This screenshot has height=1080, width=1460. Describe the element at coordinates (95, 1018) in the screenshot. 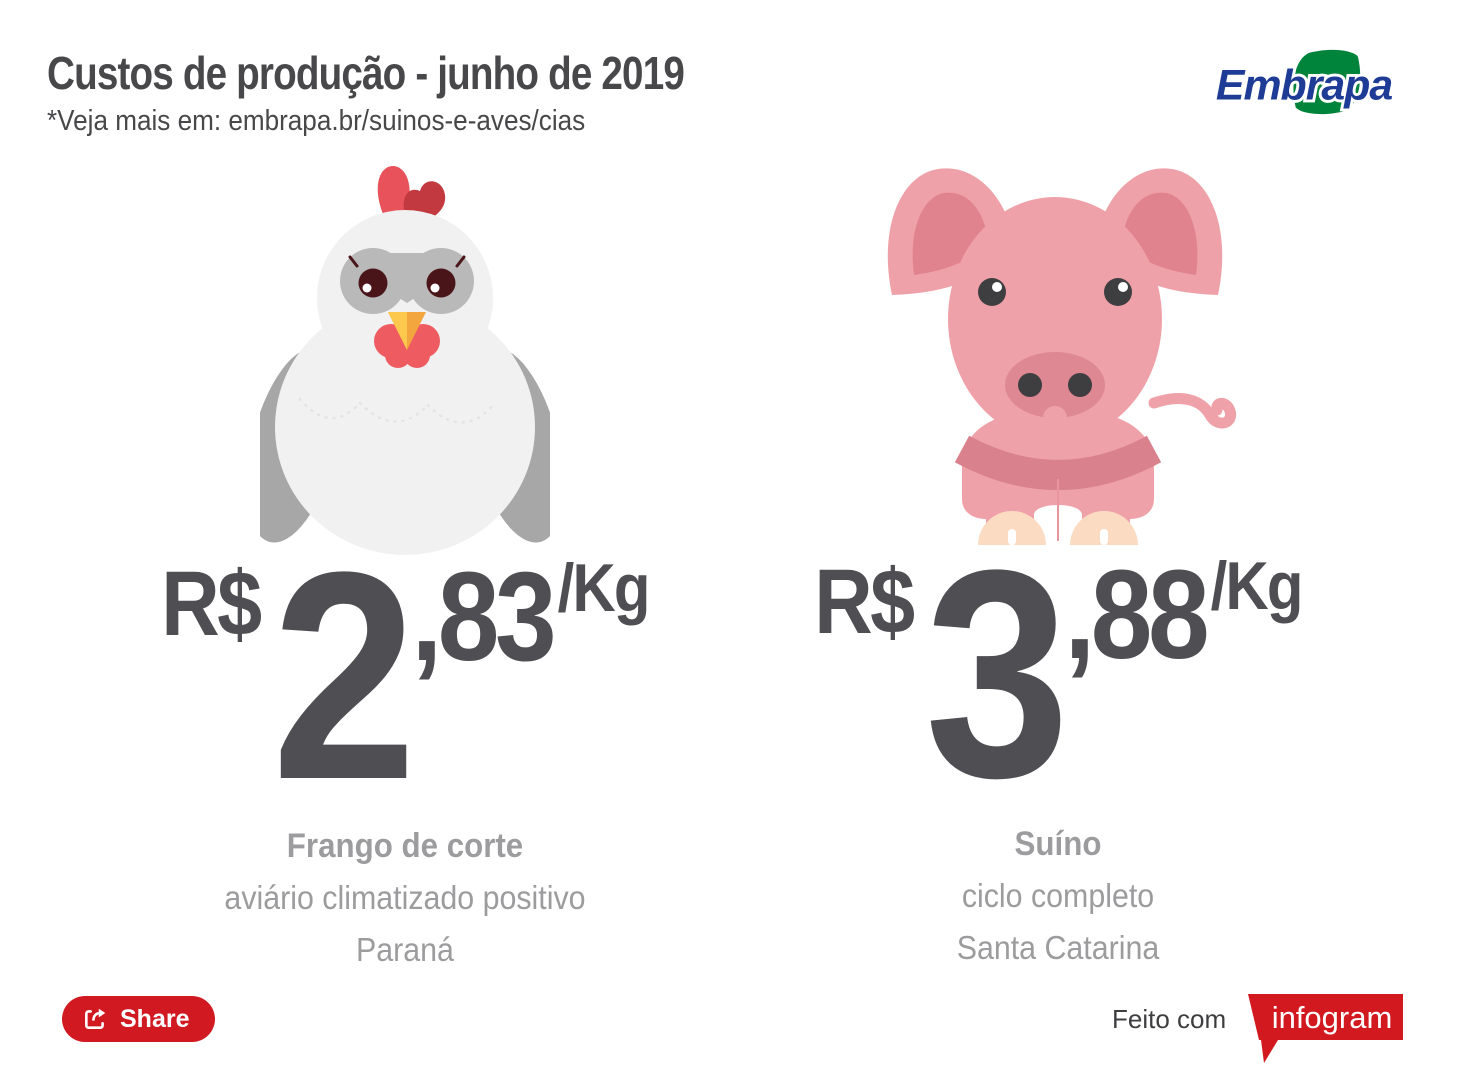

I see `share-icon` at that location.